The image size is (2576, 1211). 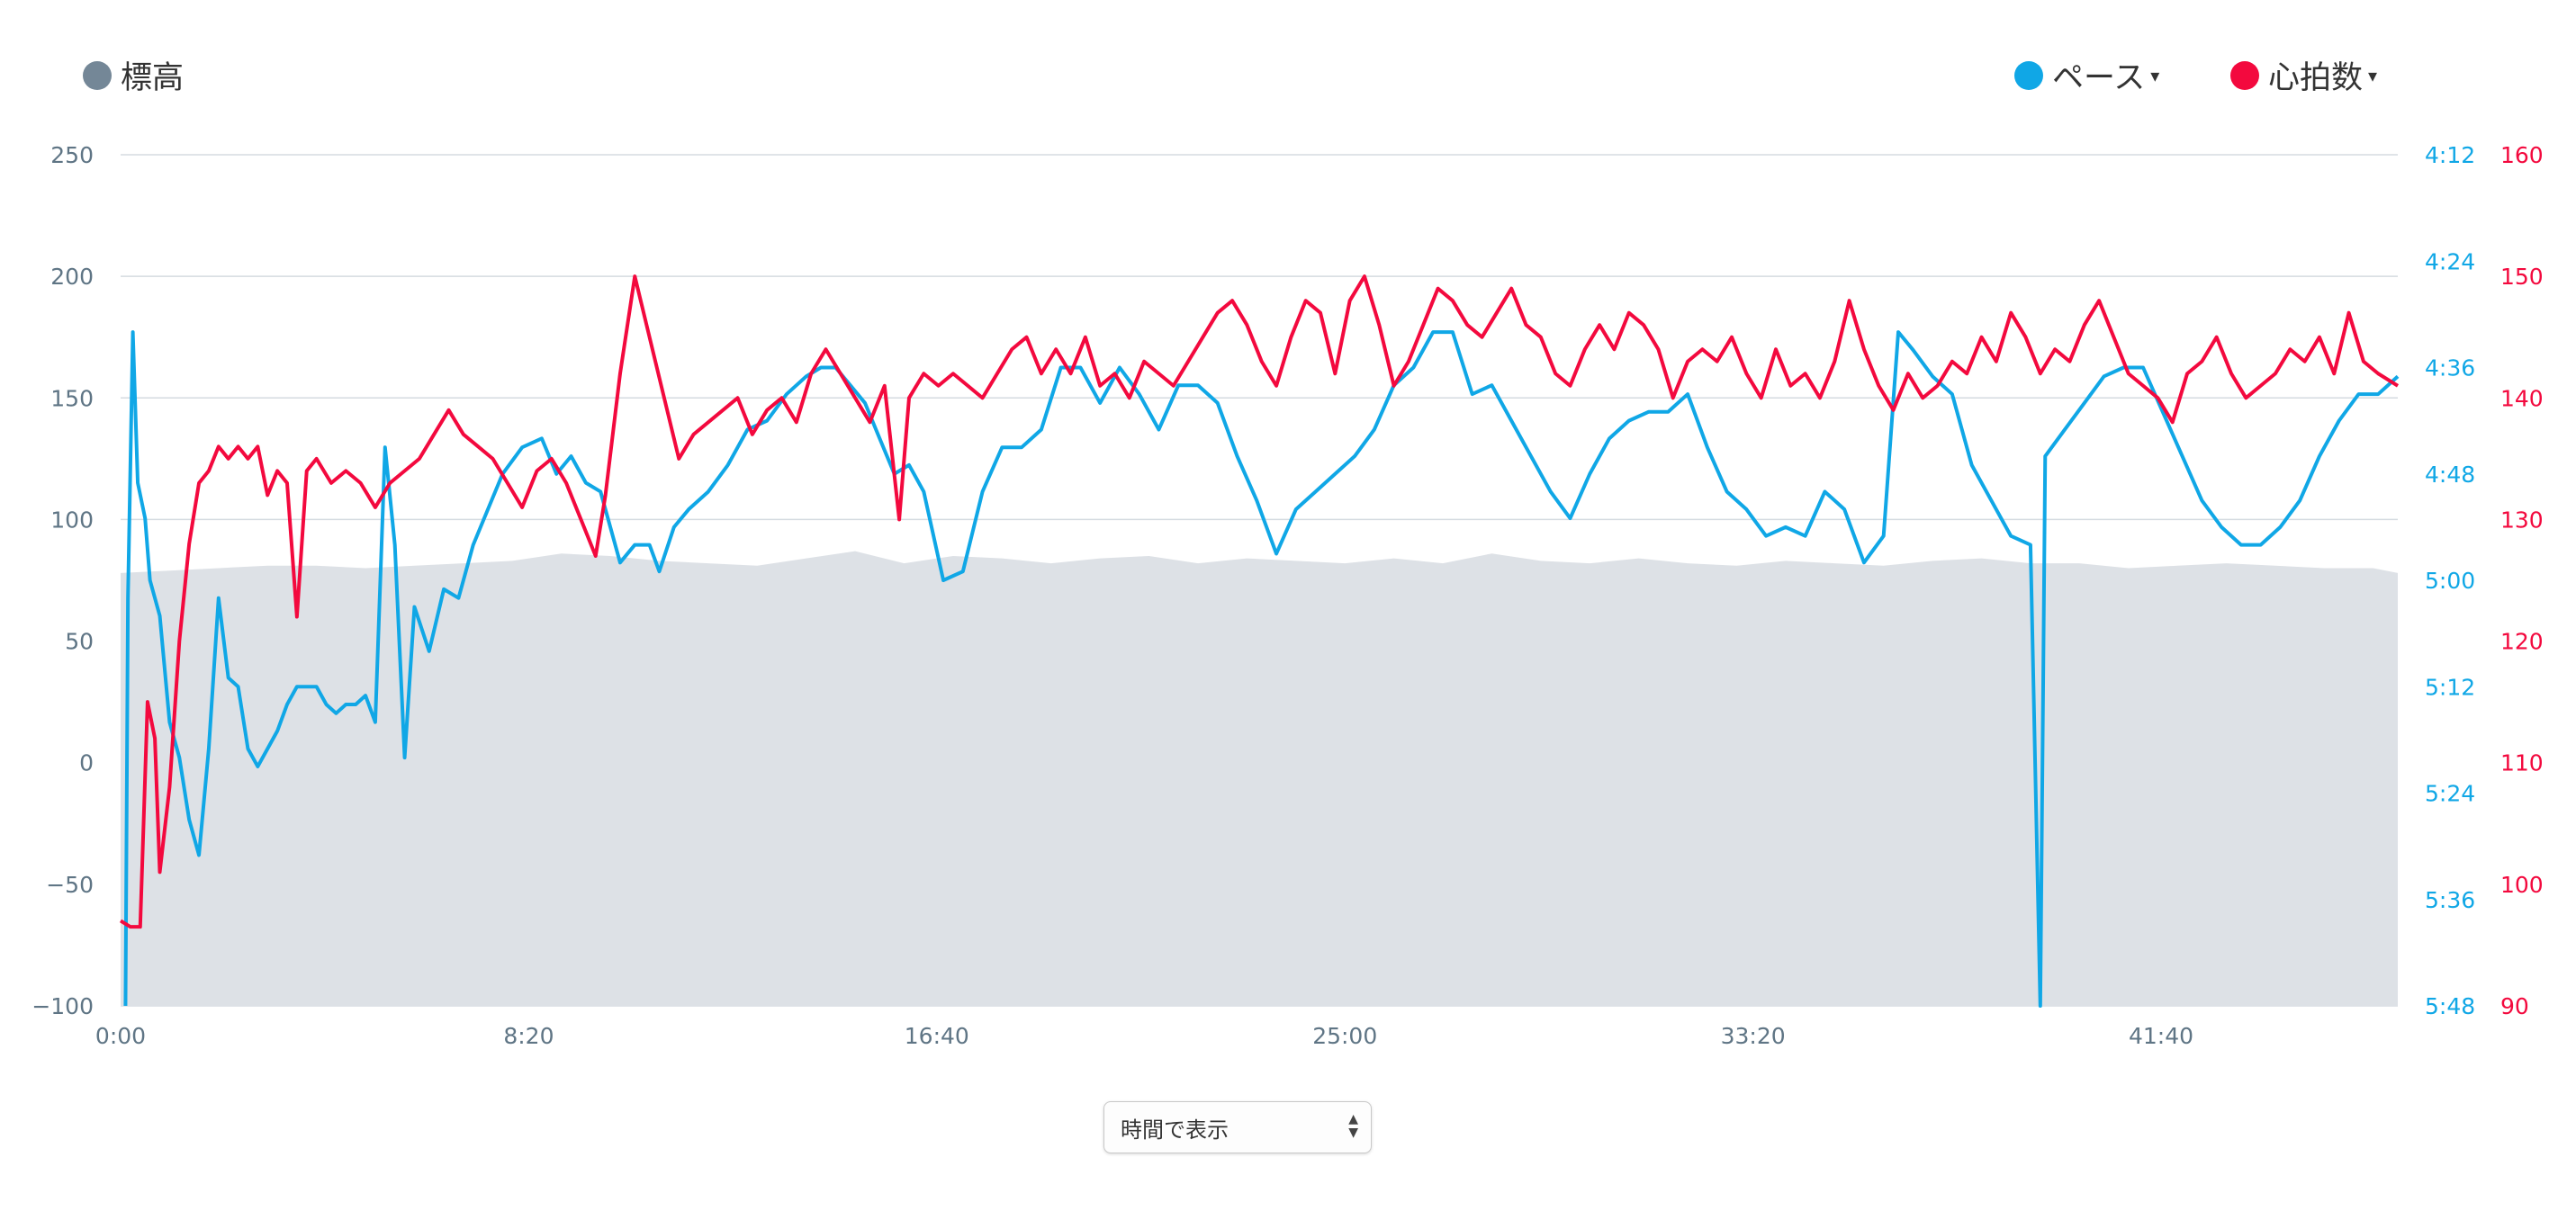 I want to click on pace-axis-tick: 5:24, so click(x=2450, y=794).